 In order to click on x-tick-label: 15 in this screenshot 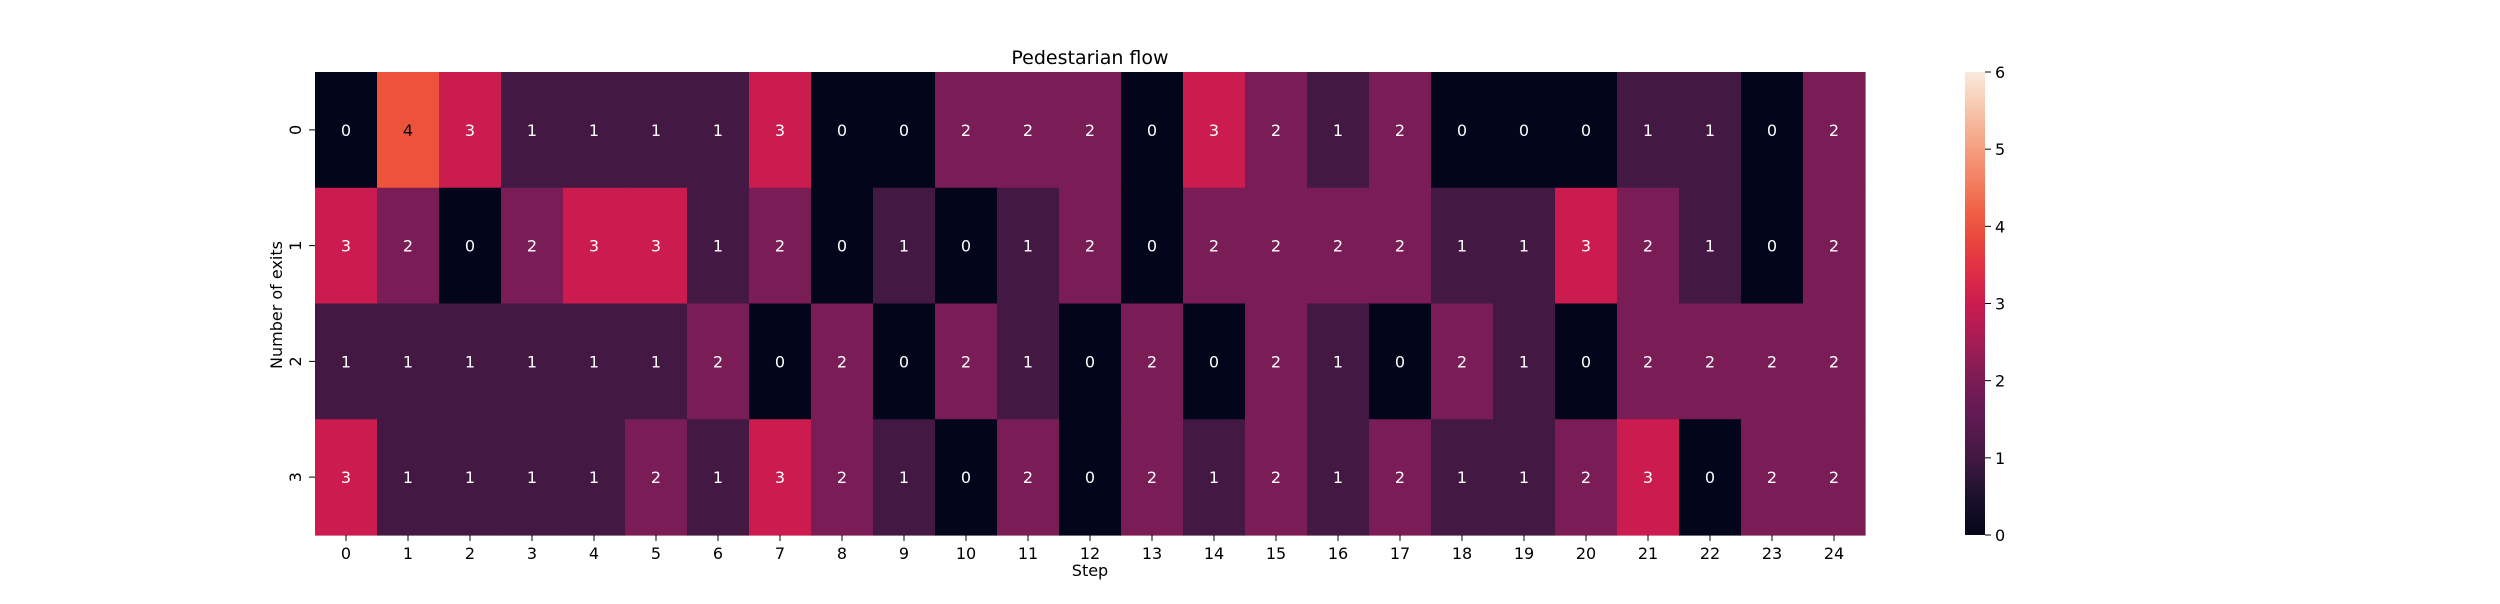, I will do `click(1276, 553)`.